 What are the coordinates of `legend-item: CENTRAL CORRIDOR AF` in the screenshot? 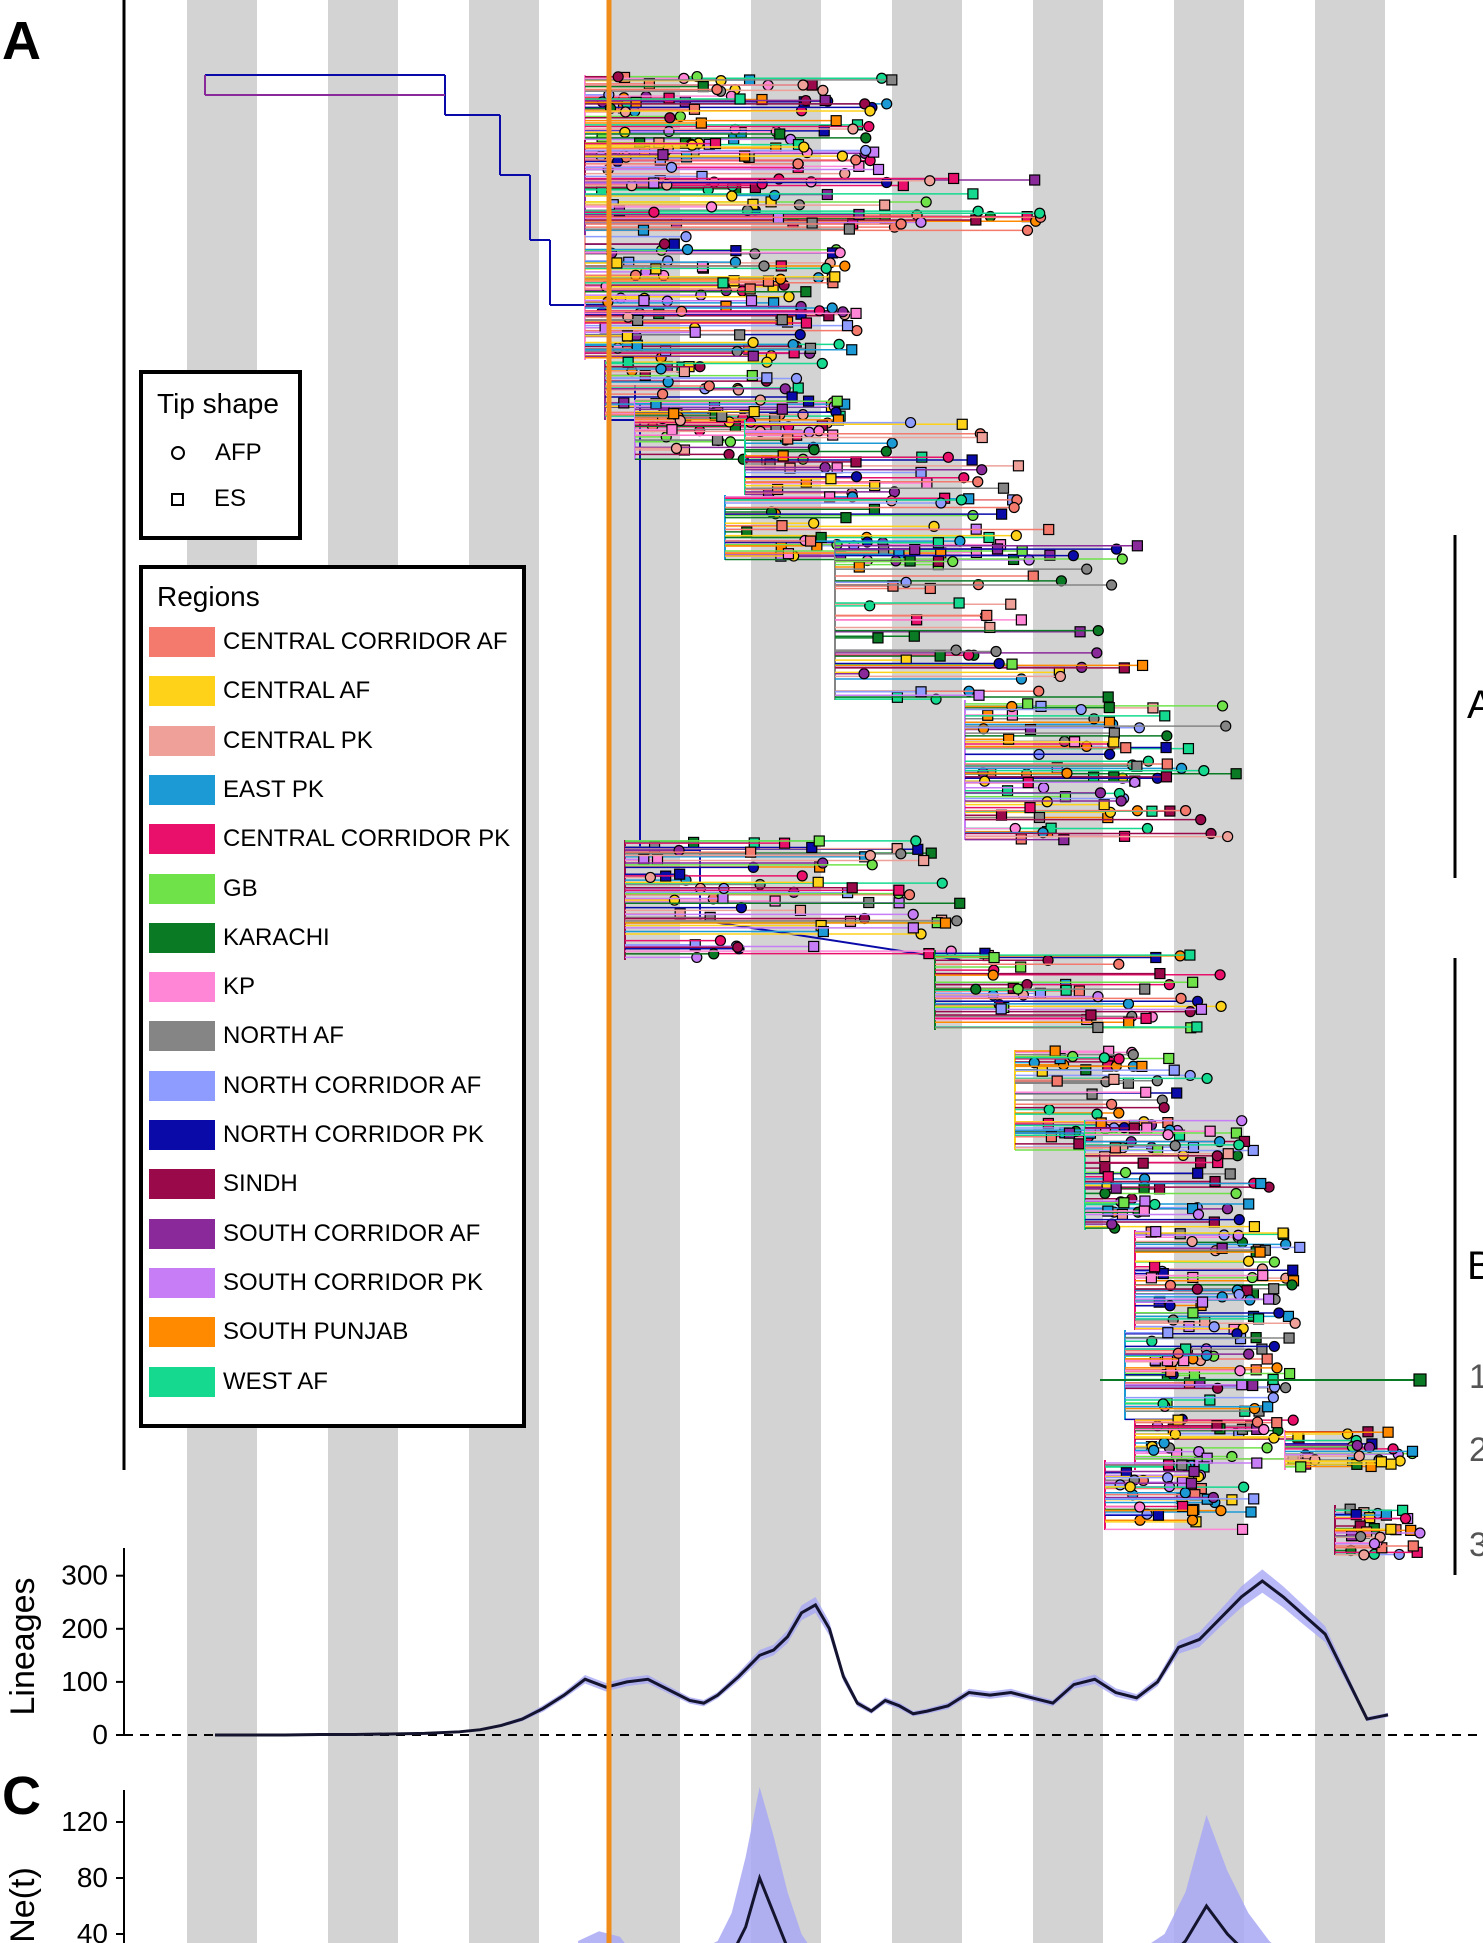 It's located at (328, 642).